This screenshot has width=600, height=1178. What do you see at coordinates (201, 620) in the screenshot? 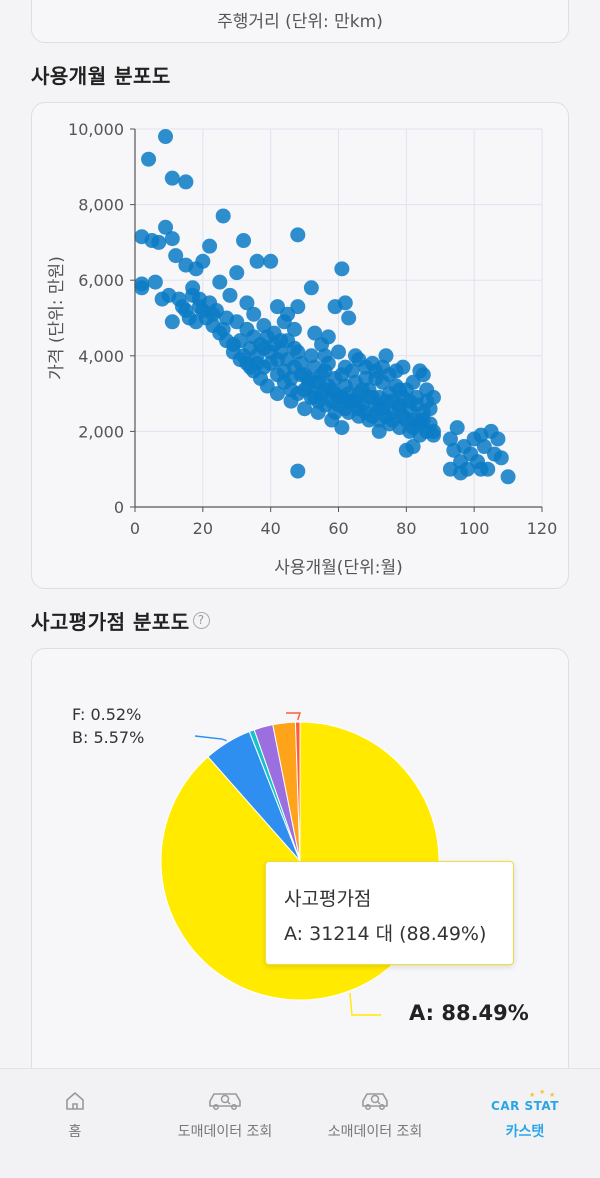
I see `question-circle-icon: ?` at bounding box center [201, 620].